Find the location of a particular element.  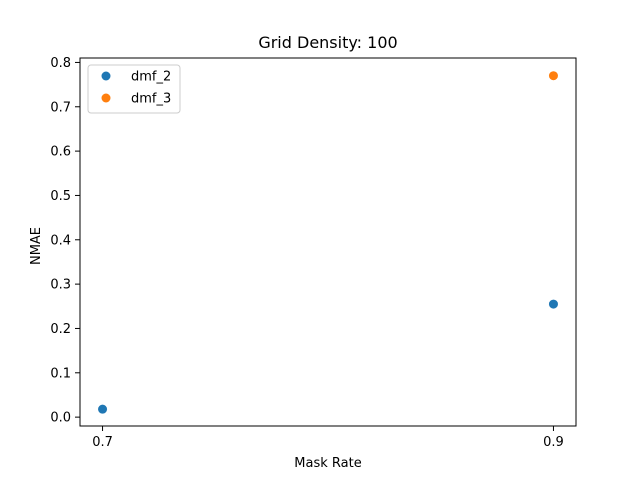

y-tick-label: 0.3 is located at coordinates (60, 285).